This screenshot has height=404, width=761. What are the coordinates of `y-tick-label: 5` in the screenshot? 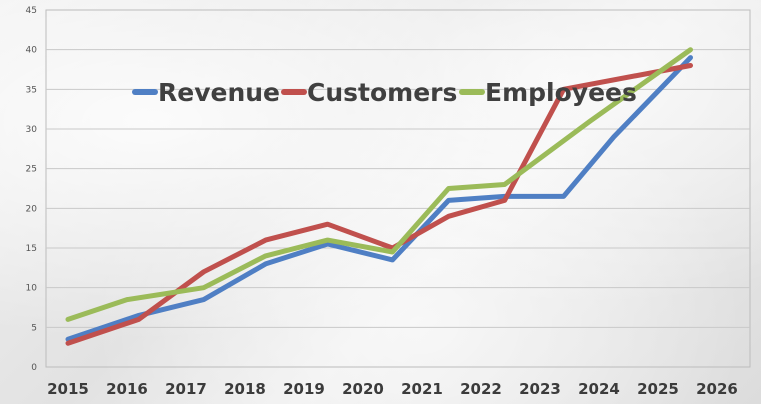 It's located at (34, 328).